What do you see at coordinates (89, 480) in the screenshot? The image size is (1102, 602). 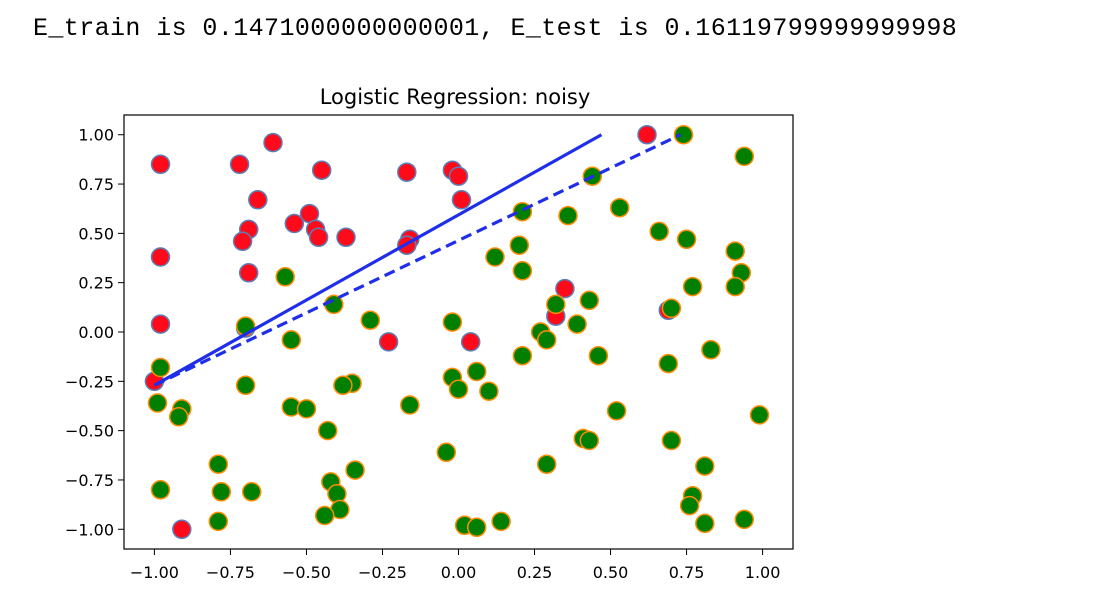 I see `y-tick-label: −0.75` at bounding box center [89, 480].